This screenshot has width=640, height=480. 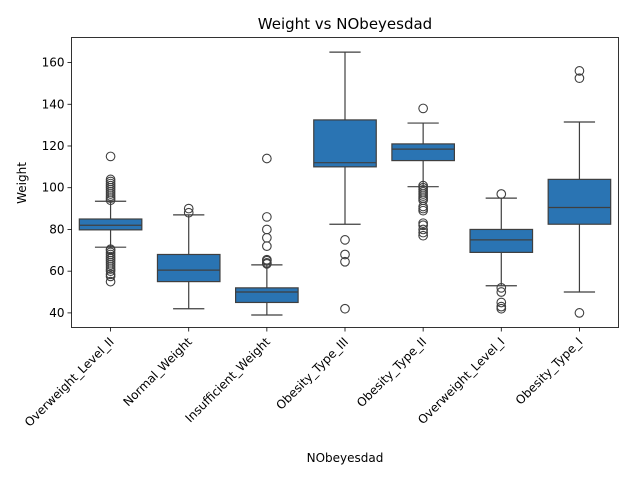 I want to click on chart-title: Weight vs NObeyesdad, so click(x=345, y=24).